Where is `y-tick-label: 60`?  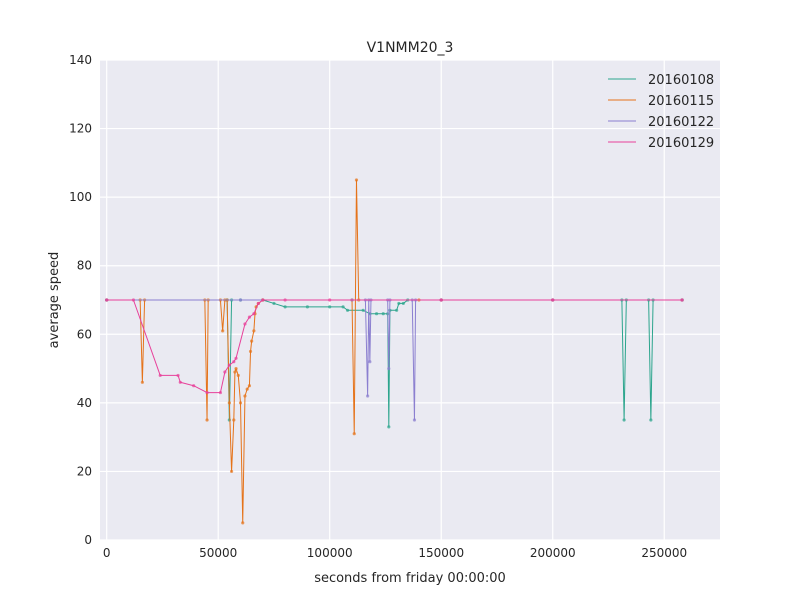 y-tick-label: 60 is located at coordinates (84, 334).